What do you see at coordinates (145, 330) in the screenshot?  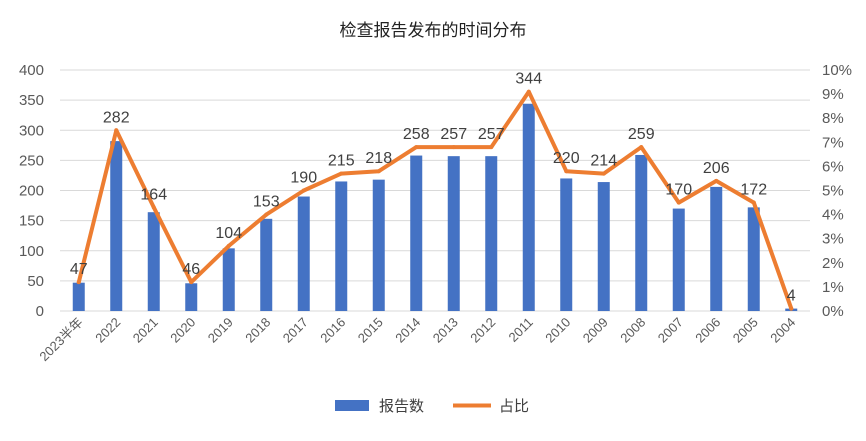 I see `x-tick-label: 2021` at bounding box center [145, 330].